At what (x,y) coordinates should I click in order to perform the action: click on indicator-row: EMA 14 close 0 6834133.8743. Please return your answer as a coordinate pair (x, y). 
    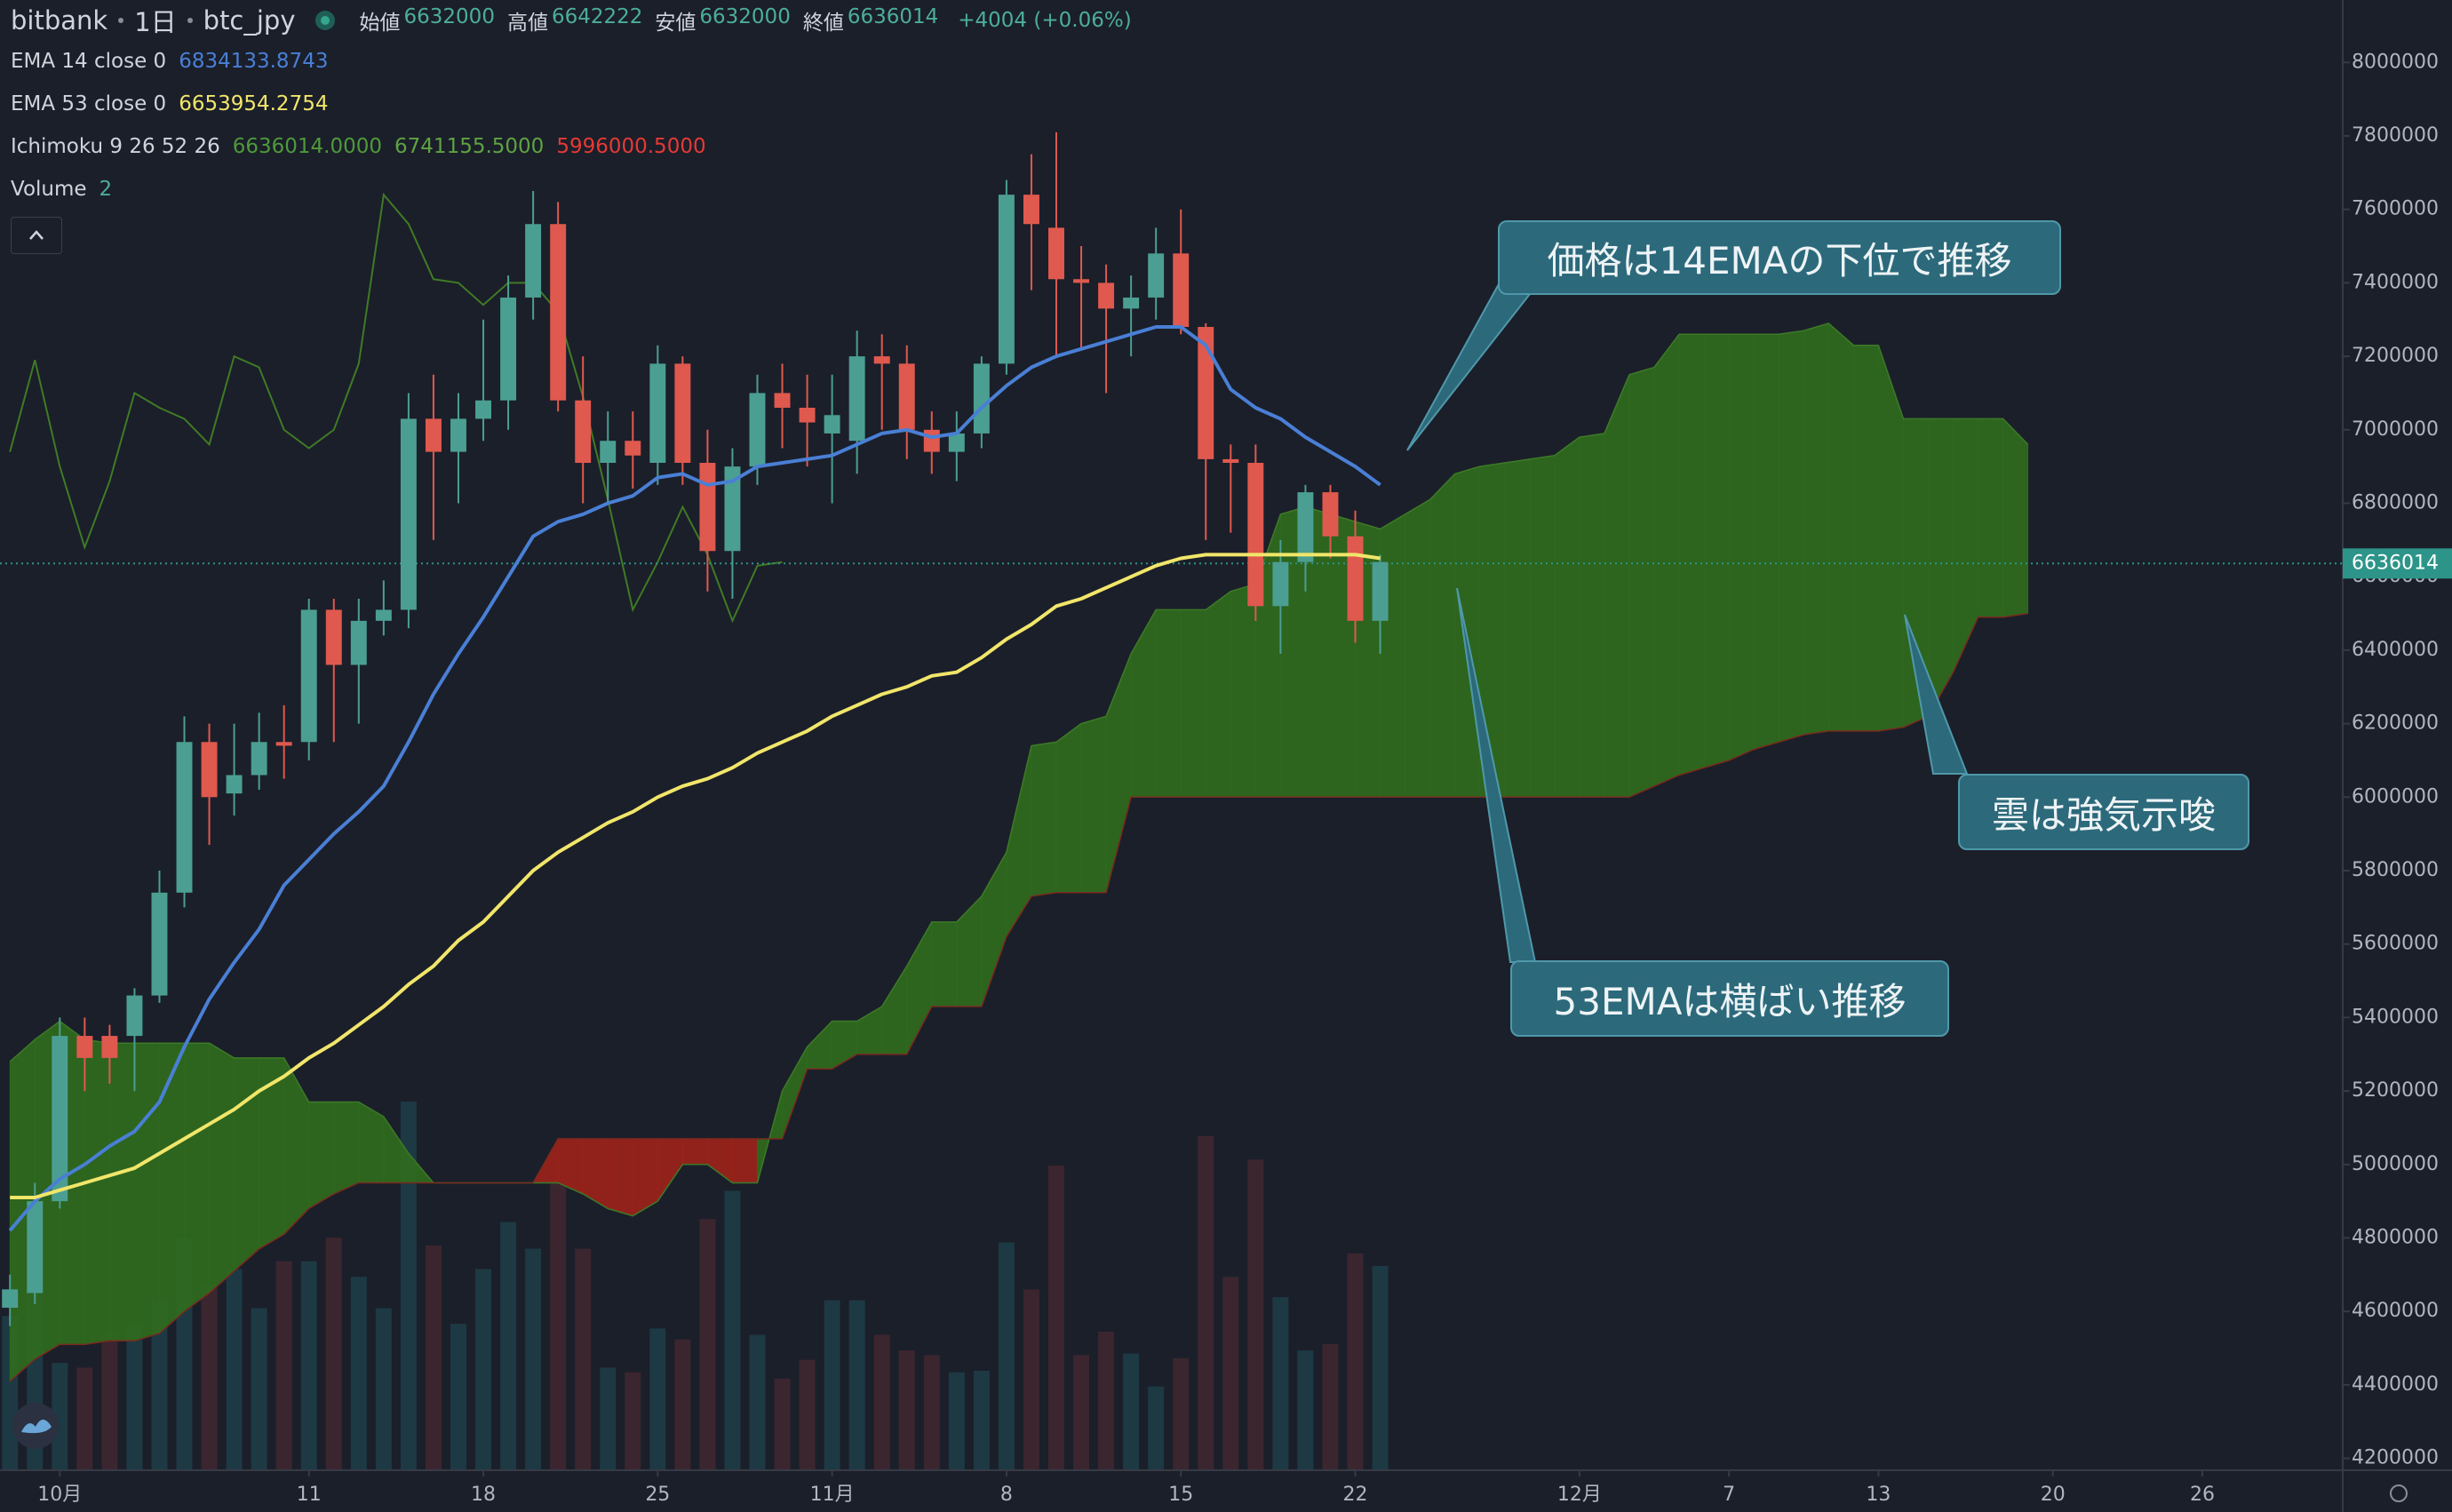
    Looking at the image, I should click on (169, 61).